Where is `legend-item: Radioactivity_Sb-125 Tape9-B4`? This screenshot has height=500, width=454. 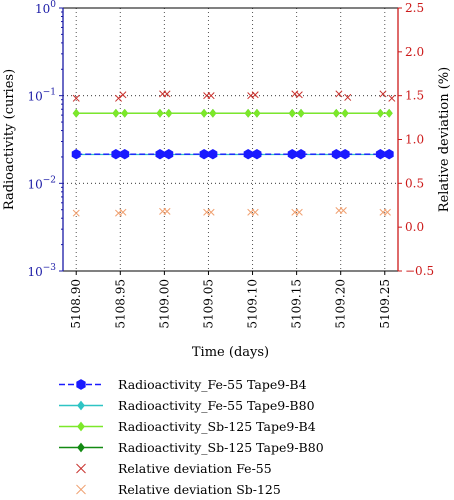 legend-item: Radioactivity_Sb-125 Tape9-B4 is located at coordinates (251, 426).